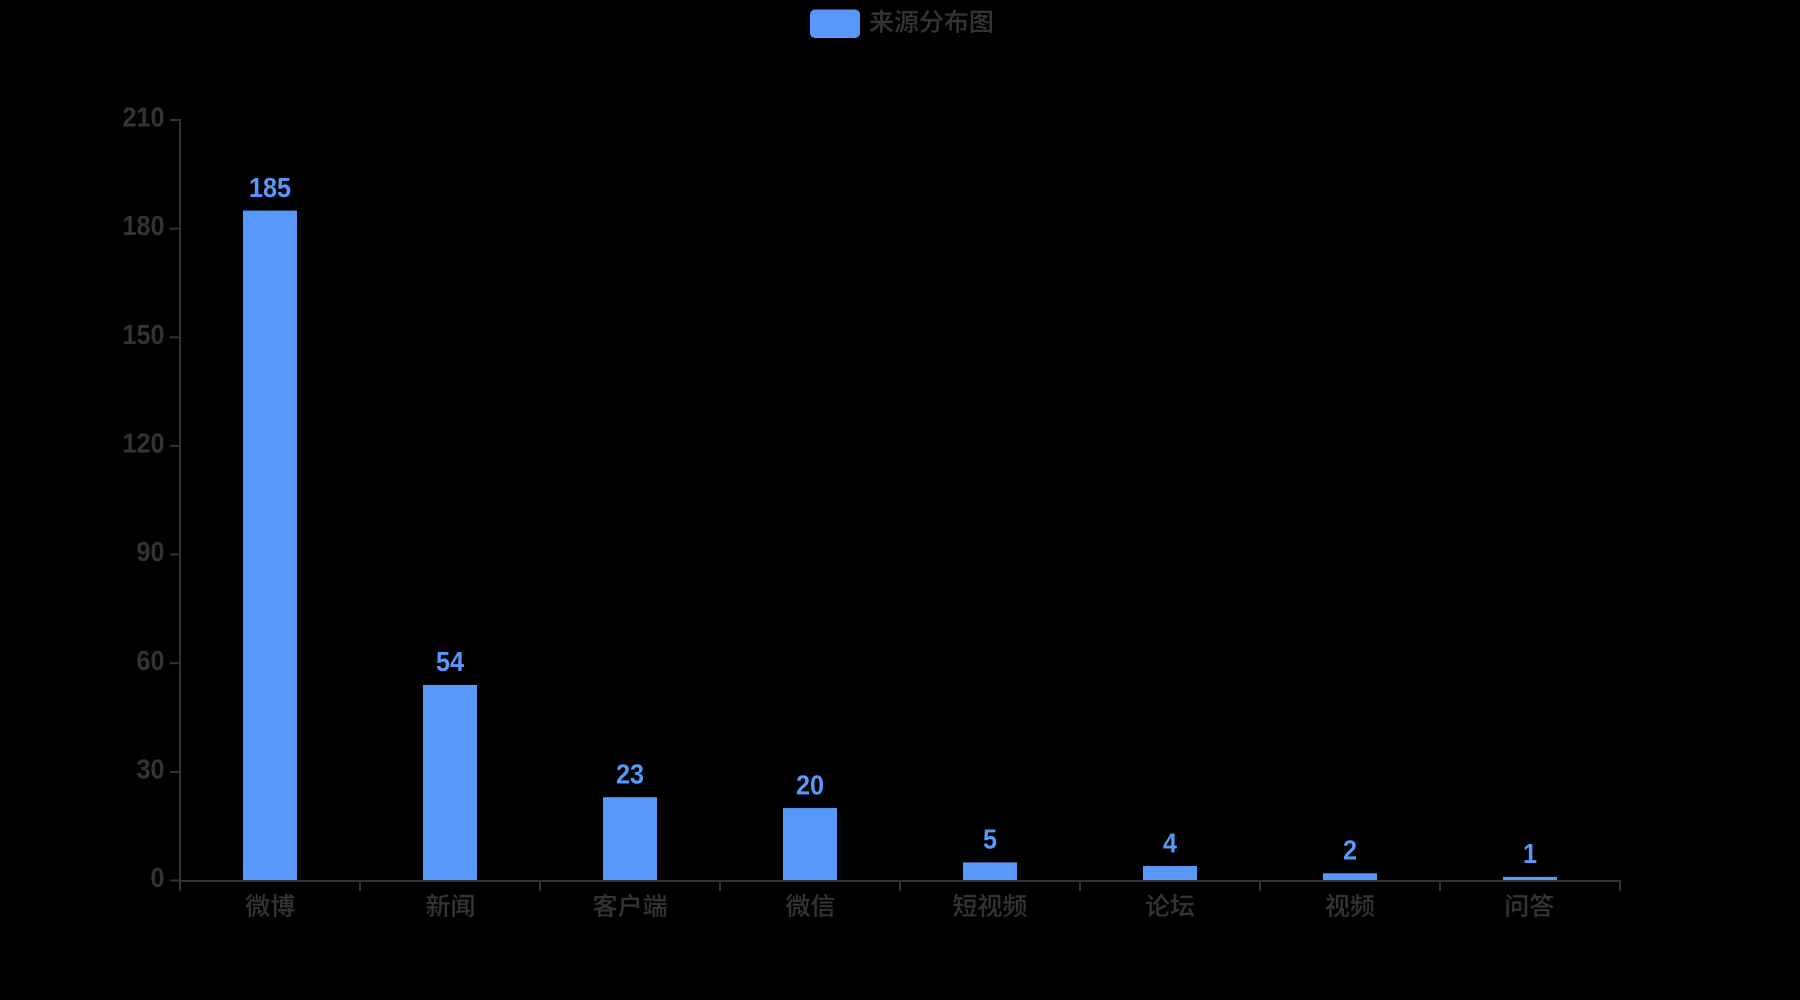  What do you see at coordinates (143, 117) in the screenshot?
I see `svg-text: 210` at bounding box center [143, 117].